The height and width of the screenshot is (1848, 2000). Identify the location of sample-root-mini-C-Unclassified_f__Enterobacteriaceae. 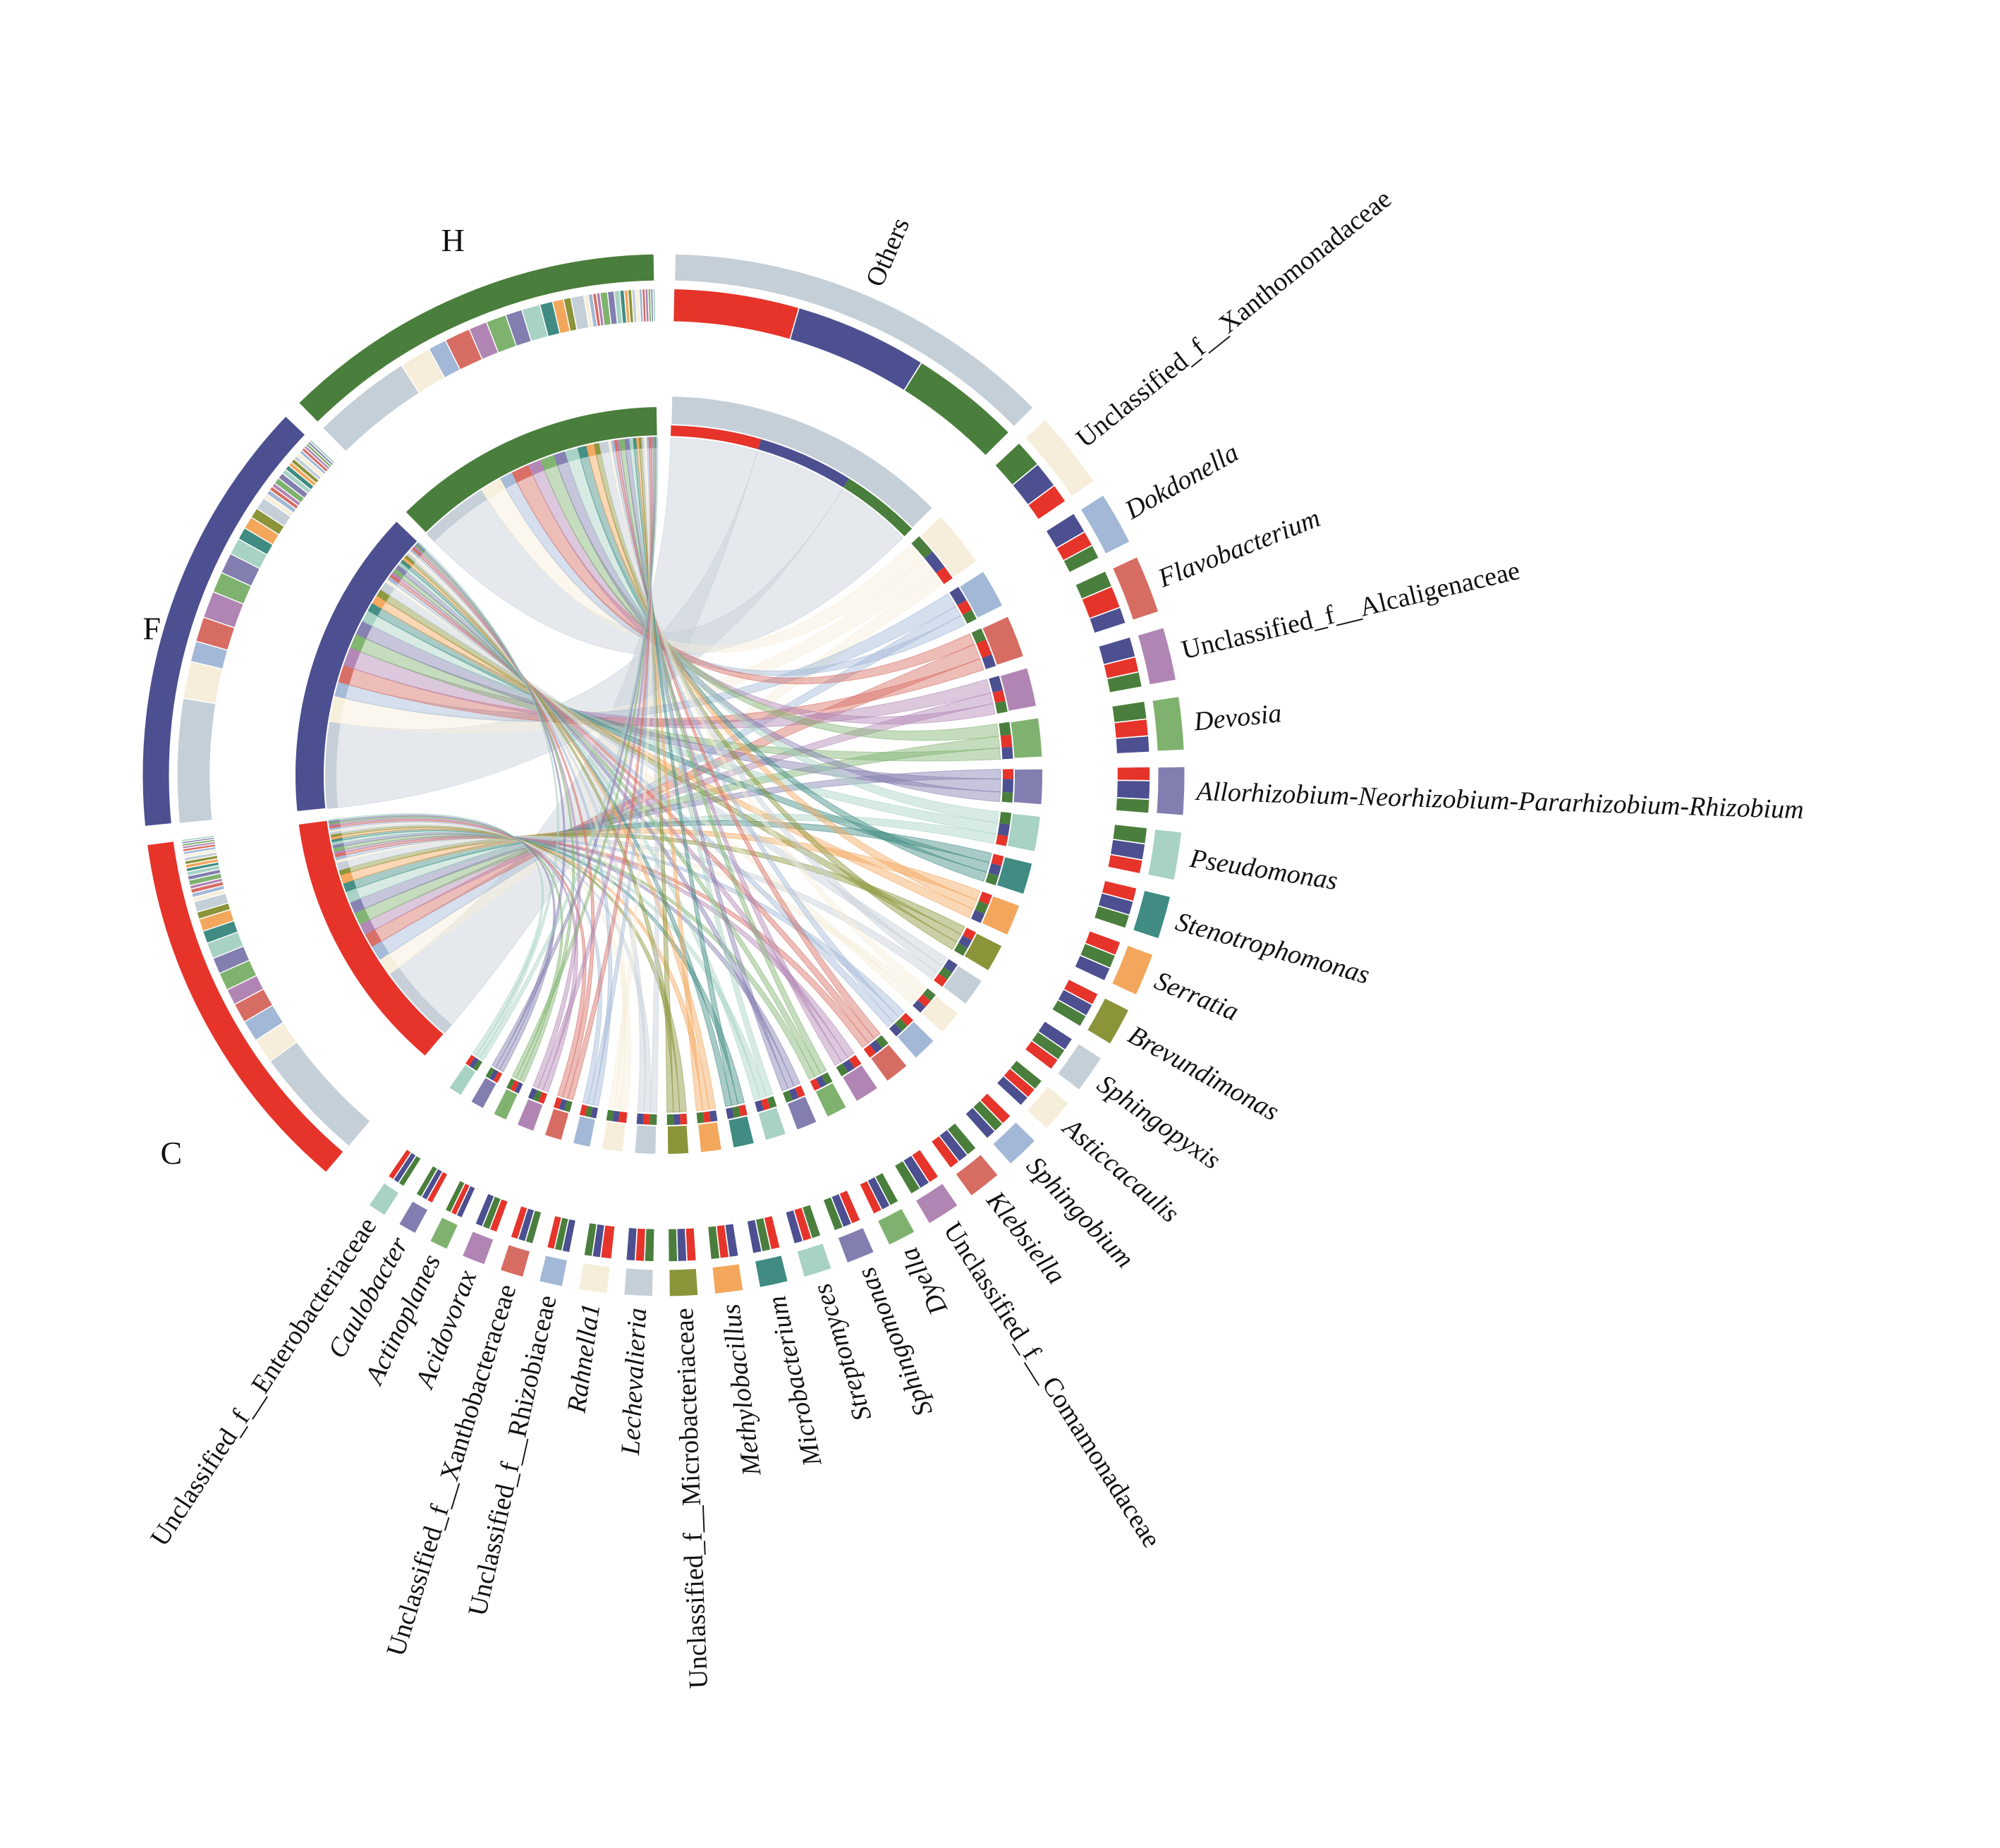
(334, 820).